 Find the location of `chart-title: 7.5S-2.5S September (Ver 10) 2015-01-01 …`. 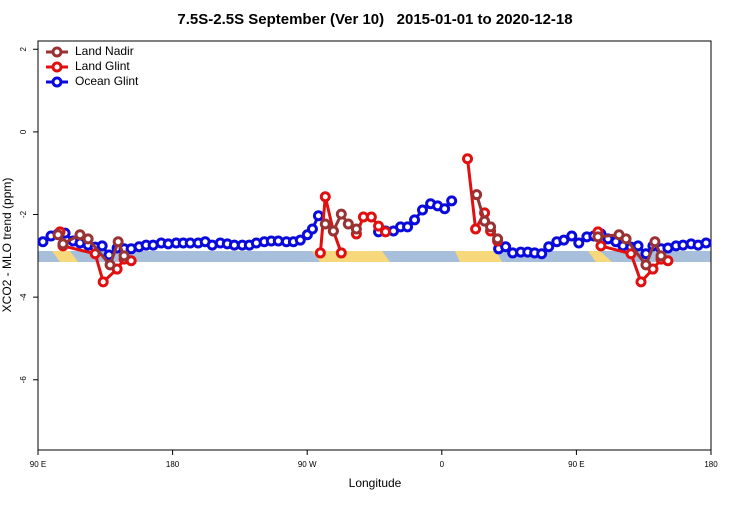

chart-title: 7.5S-2.5S September (Ver 10) 2015-01-01 … is located at coordinates (374, 19).